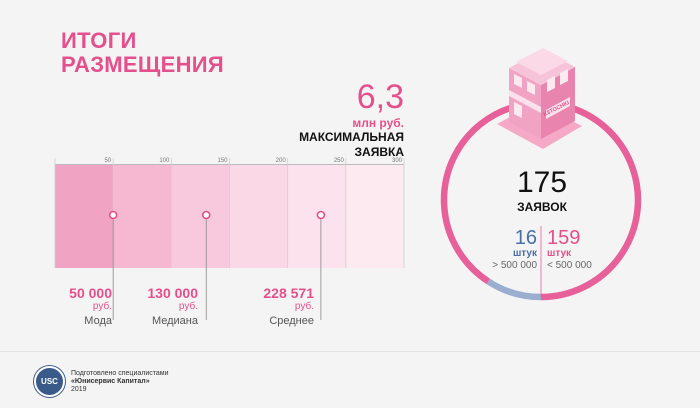 This screenshot has width=700, height=408. What do you see at coordinates (559, 253) in the screenshot?
I see `ring-split-small-unit: штук` at bounding box center [559, 253].